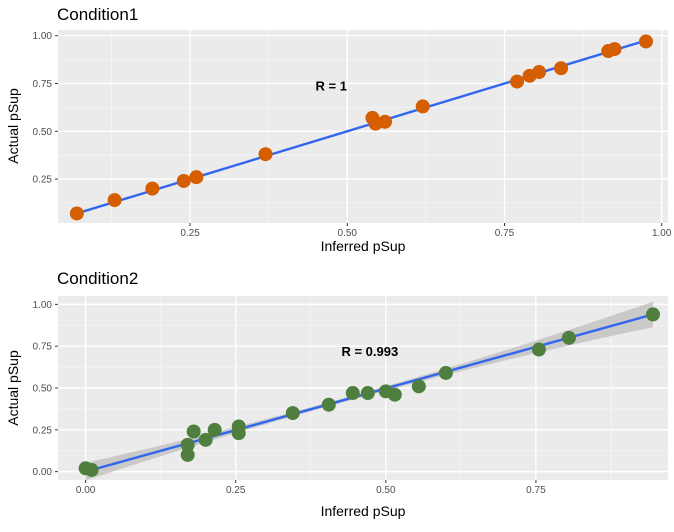 Image resolution: width=674 pixels, height=532 pixels. I want to click on condition2-y-tick-label: 0.25, so click(43, 430).